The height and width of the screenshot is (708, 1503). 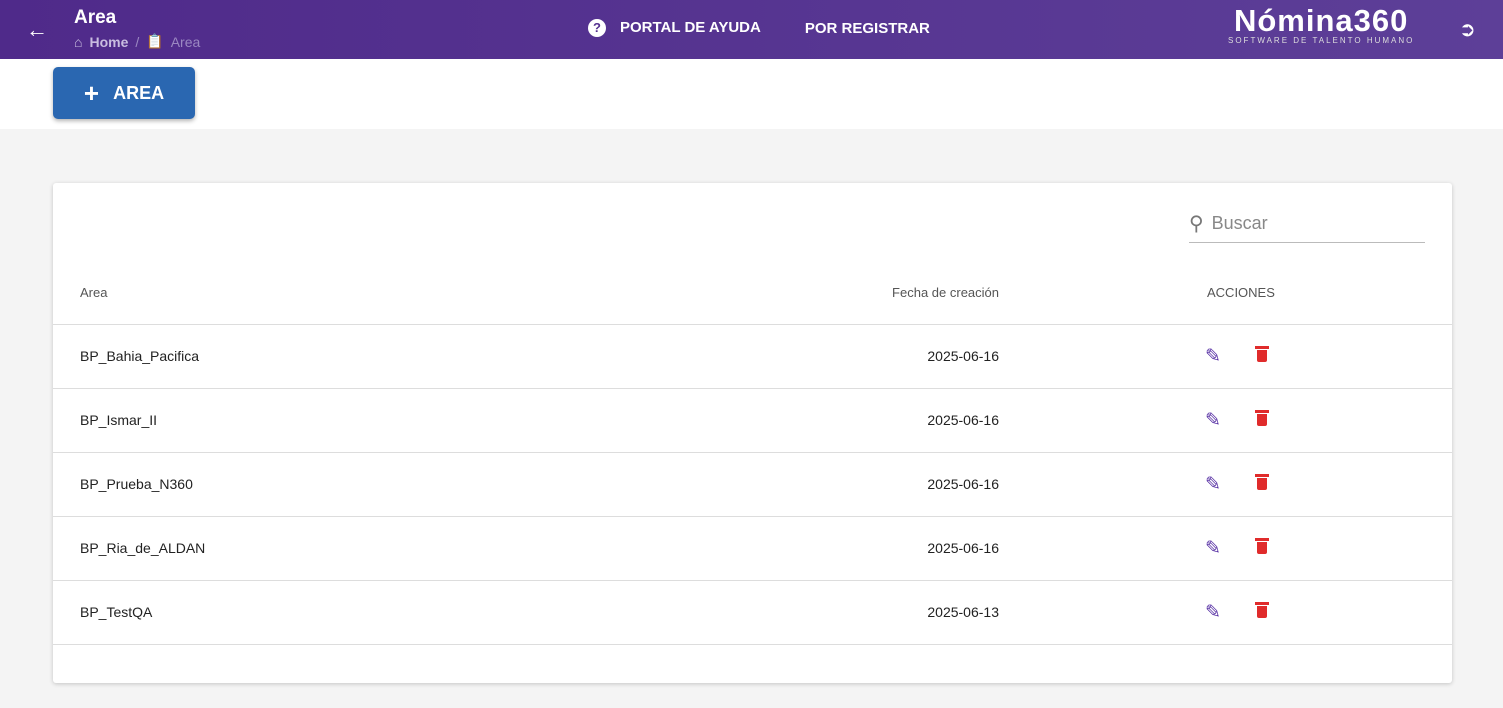 What do you see at coordinates (94, 292) in the screenshot?
I see `column-area: Area` at bounding box center [94, 292].